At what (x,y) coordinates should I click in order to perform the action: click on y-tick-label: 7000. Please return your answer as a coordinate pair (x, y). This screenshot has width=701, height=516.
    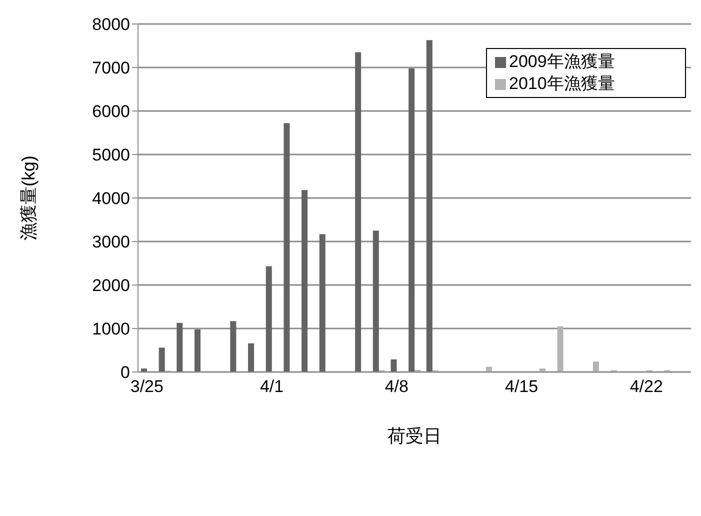
    Looking at the image, I should click on (111, 68).